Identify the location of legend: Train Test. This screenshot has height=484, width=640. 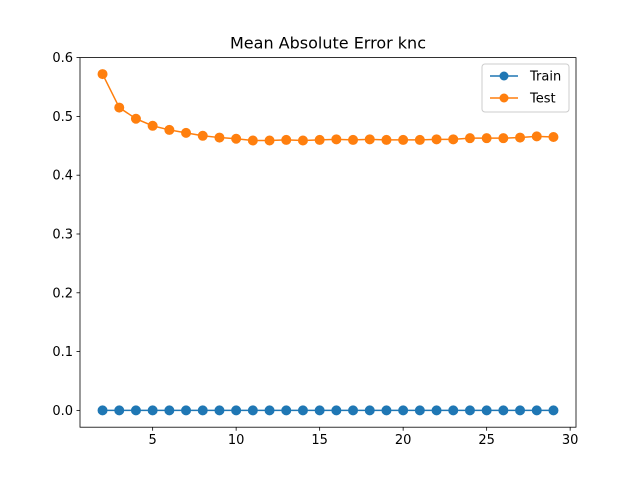
(525, 88).